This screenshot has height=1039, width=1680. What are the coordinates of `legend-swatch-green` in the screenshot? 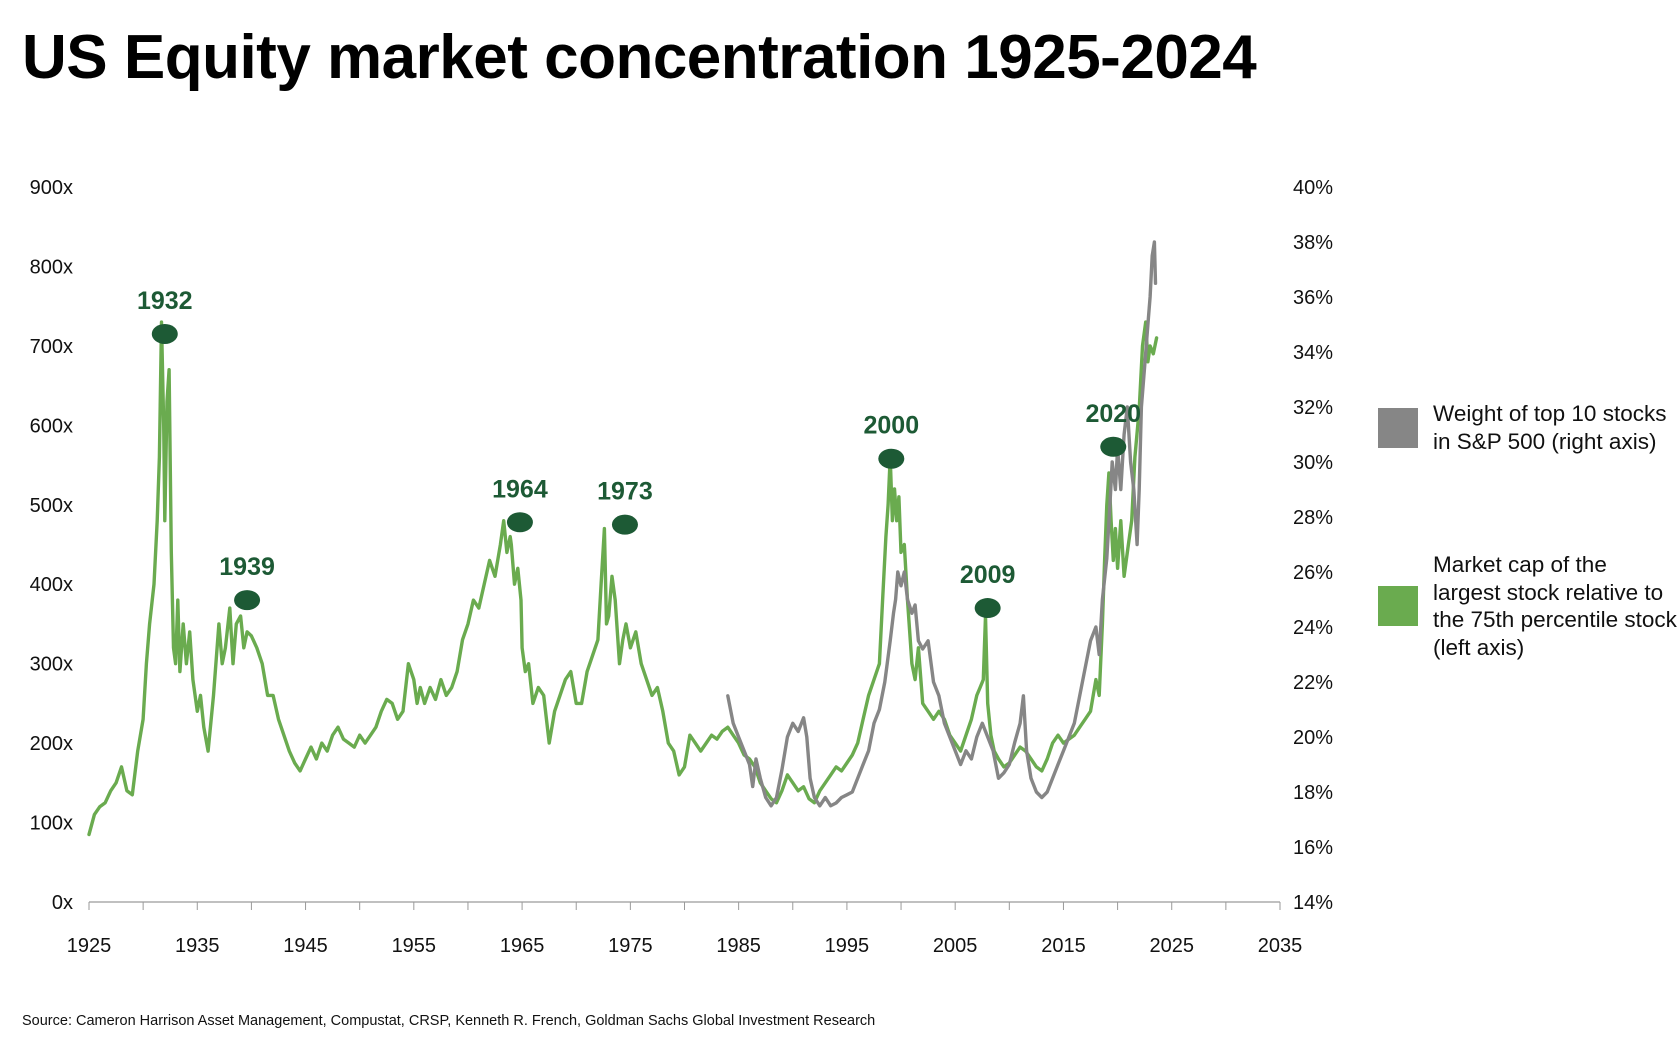 It's located at (1398, 606).